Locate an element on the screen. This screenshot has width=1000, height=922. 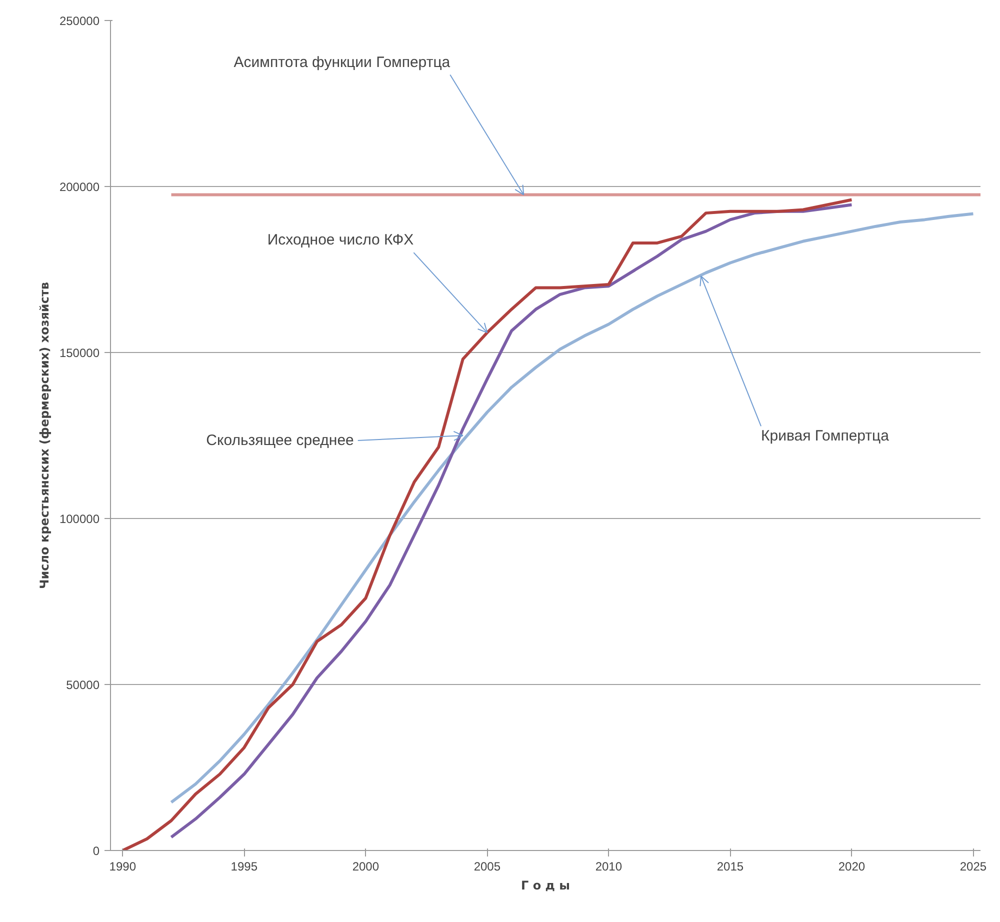
y-tick-label: 50000 is located at coordinates (83, 685).